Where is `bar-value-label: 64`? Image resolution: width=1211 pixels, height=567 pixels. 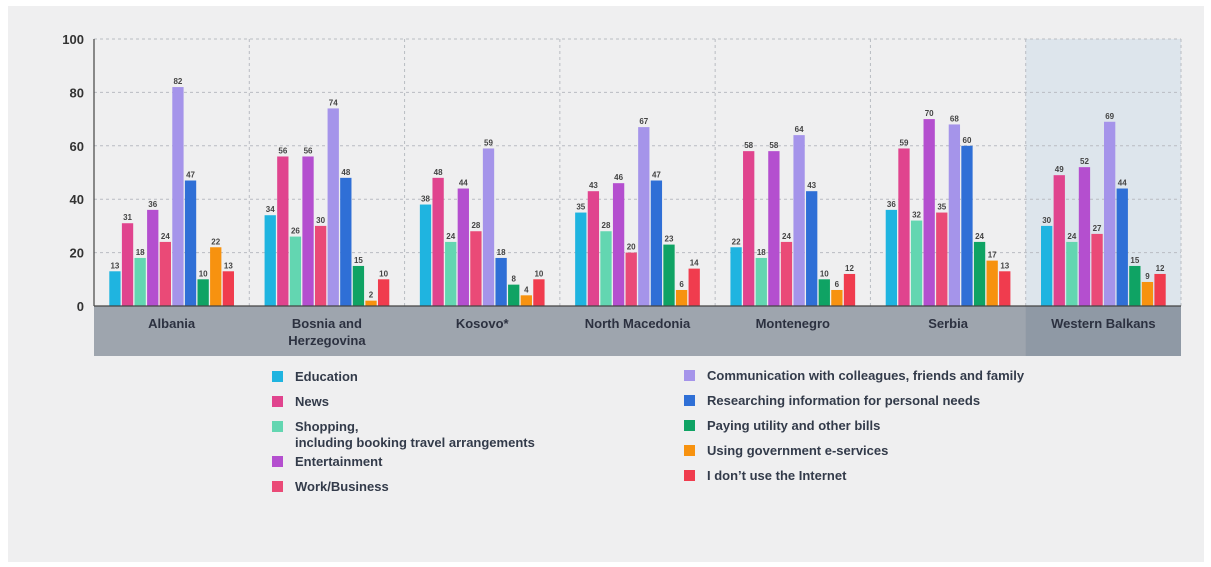 bar-value-label: 64 is located at coordinates (799, 129).